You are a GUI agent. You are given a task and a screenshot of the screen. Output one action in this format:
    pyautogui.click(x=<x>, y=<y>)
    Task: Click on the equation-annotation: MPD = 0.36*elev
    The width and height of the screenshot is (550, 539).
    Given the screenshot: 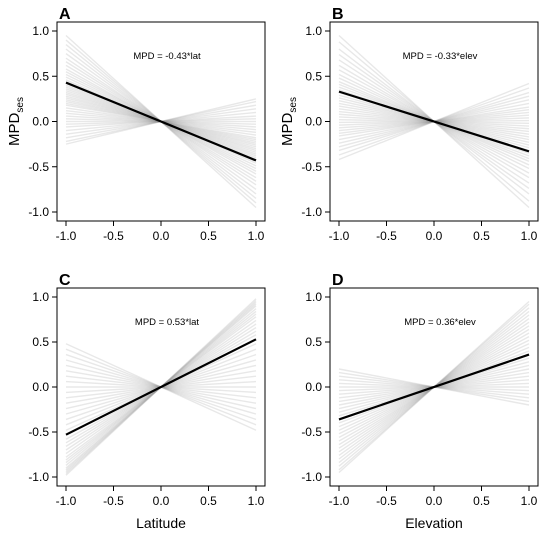 What is the action you would take?
    pyautogui.click(x=440, y=322)
    